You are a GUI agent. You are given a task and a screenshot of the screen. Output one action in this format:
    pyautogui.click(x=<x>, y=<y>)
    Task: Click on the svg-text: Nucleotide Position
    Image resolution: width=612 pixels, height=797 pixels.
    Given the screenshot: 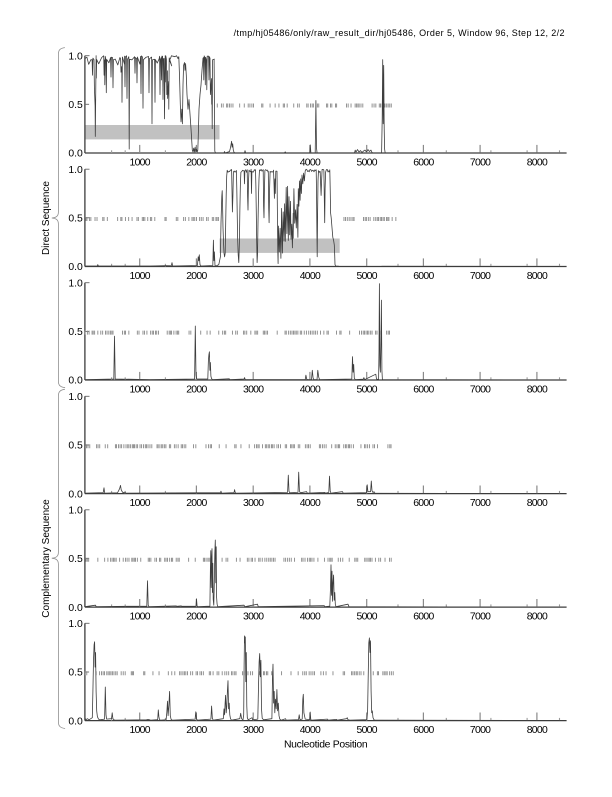 What is the action you would take?
    pyautogui.click(x=326, y=744)
    